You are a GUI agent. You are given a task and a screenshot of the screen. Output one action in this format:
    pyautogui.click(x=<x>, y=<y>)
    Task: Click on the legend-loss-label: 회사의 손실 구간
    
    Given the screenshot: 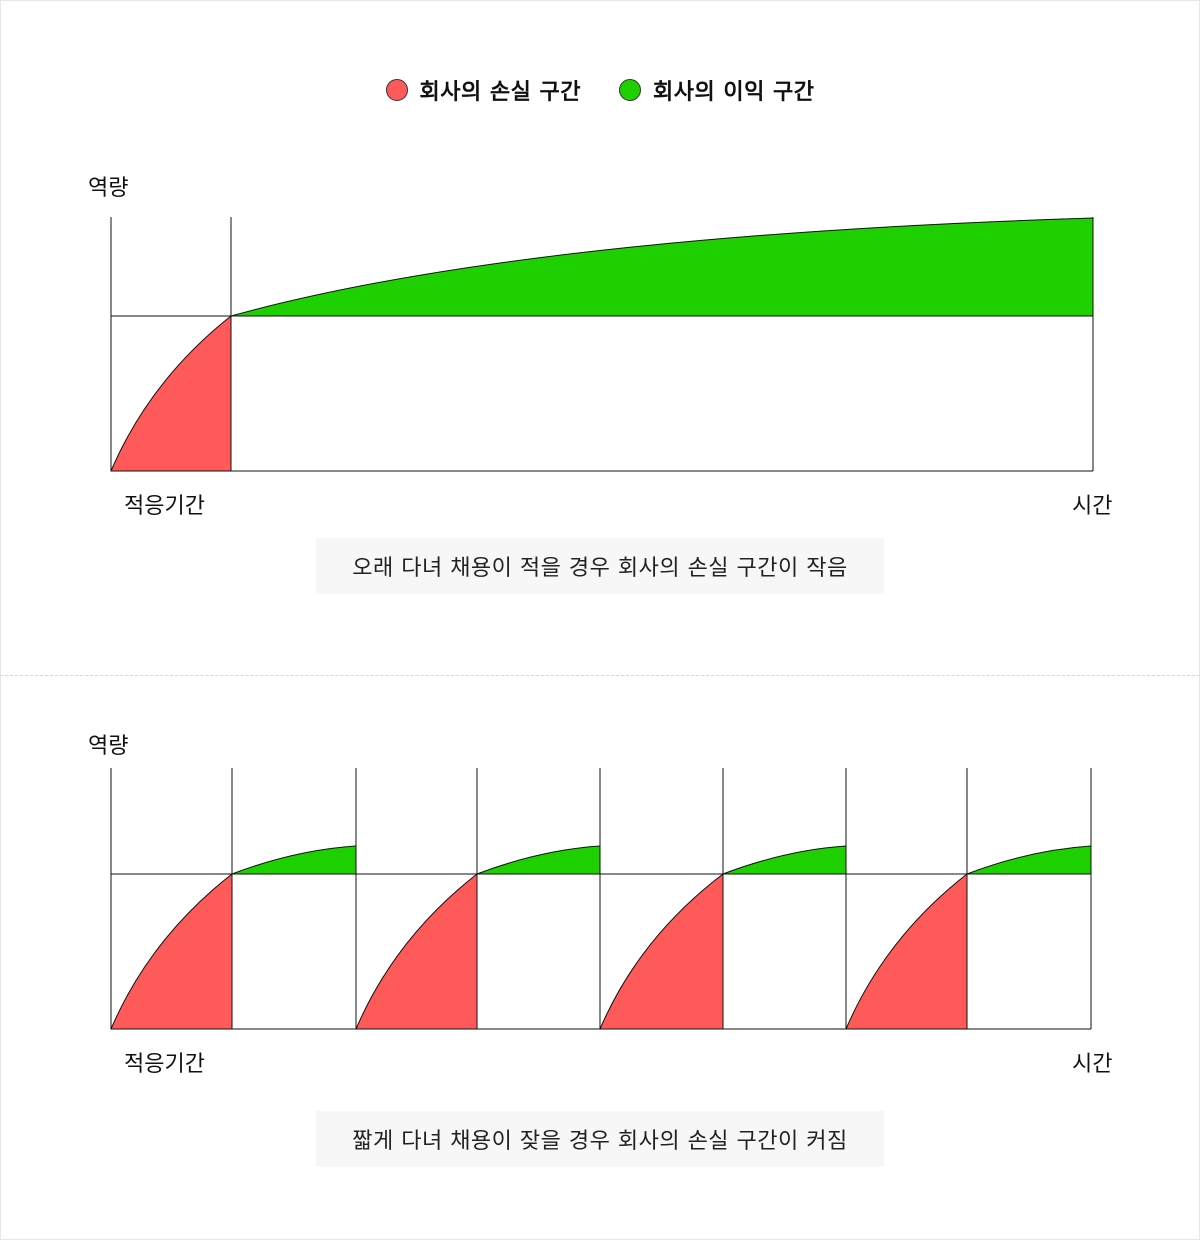 What is the action you would take?
    pyautogui.click(x=500, y=92)
    